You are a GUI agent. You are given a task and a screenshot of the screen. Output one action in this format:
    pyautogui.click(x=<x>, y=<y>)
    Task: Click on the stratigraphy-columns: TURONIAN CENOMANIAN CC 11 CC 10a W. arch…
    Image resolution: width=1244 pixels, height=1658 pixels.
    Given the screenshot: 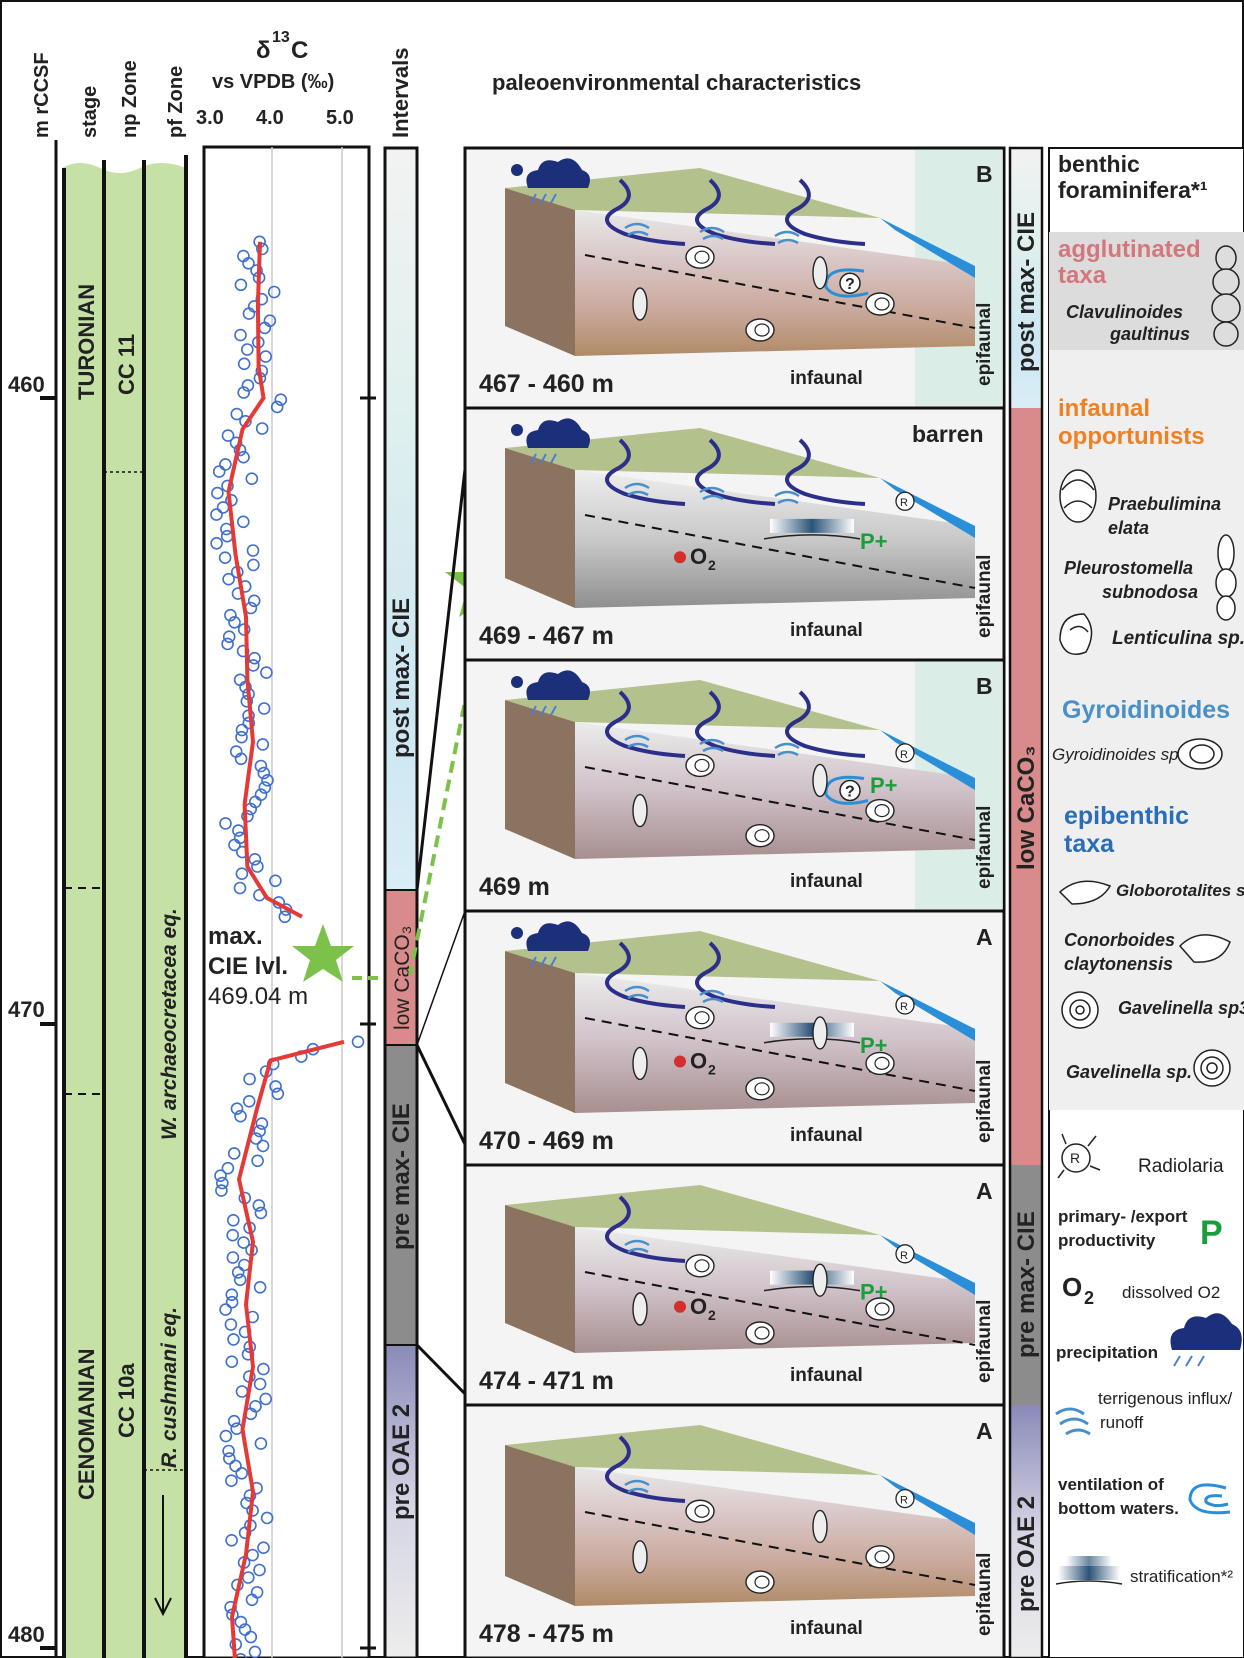 What is the action you would take?
    pyautogui.click(x=125, y=906)
    